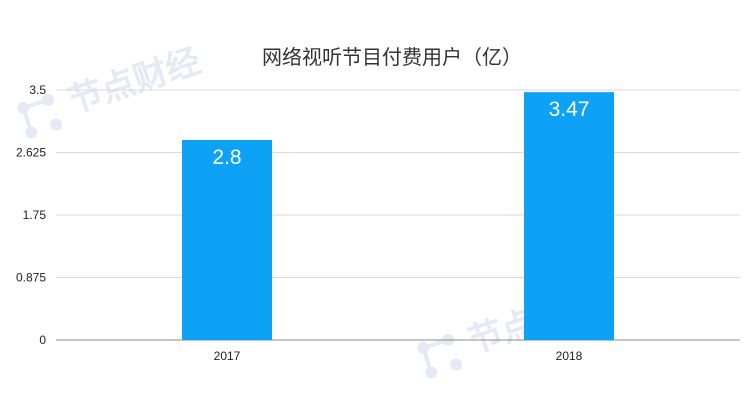 The width and height of the screenshot is (750, 410). What do you see at coordinates (31, 278) in the screenshot?
I see `y-tick-label: 0.875` at bounding box center [31, 278].